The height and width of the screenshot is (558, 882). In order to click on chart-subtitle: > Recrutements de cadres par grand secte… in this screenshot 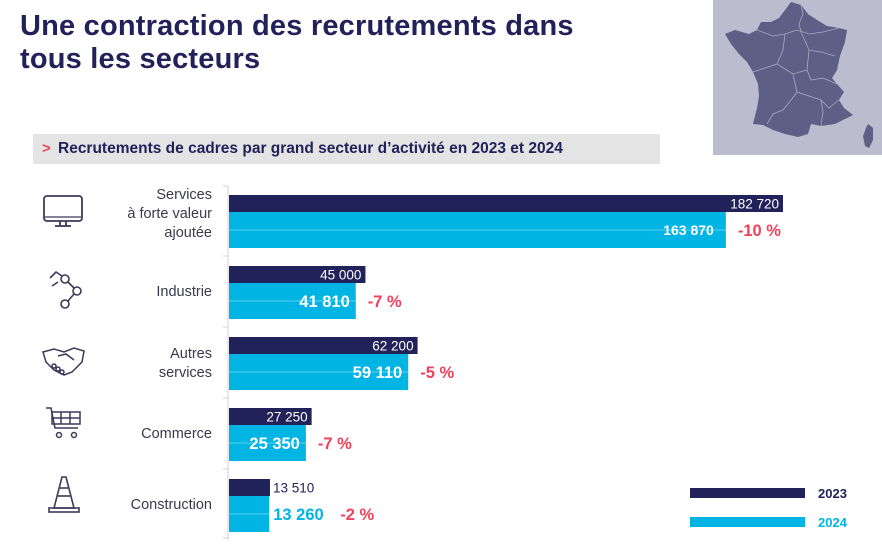, I will do `click(346, 149)`.